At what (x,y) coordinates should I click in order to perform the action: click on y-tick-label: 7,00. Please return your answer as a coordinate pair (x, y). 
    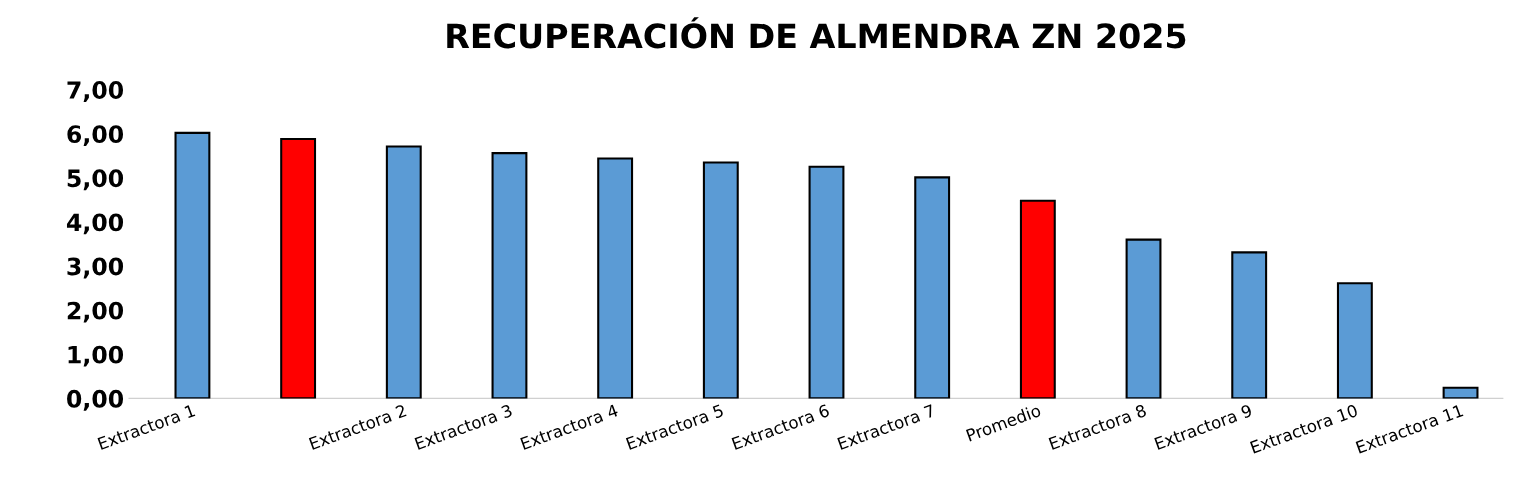
    Looking at the image, I should click on (95, 91).